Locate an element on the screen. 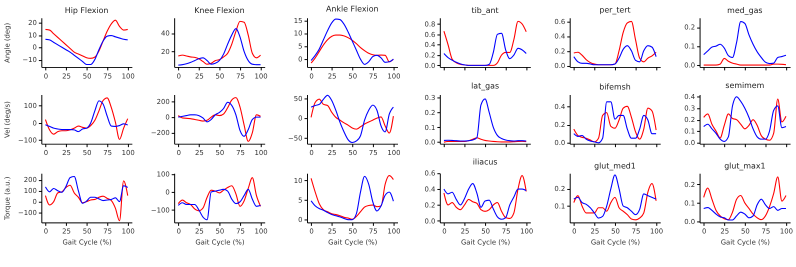 The image size is (796, 267). chart-title: Knee Flexion is located at coordinates (219, 10).